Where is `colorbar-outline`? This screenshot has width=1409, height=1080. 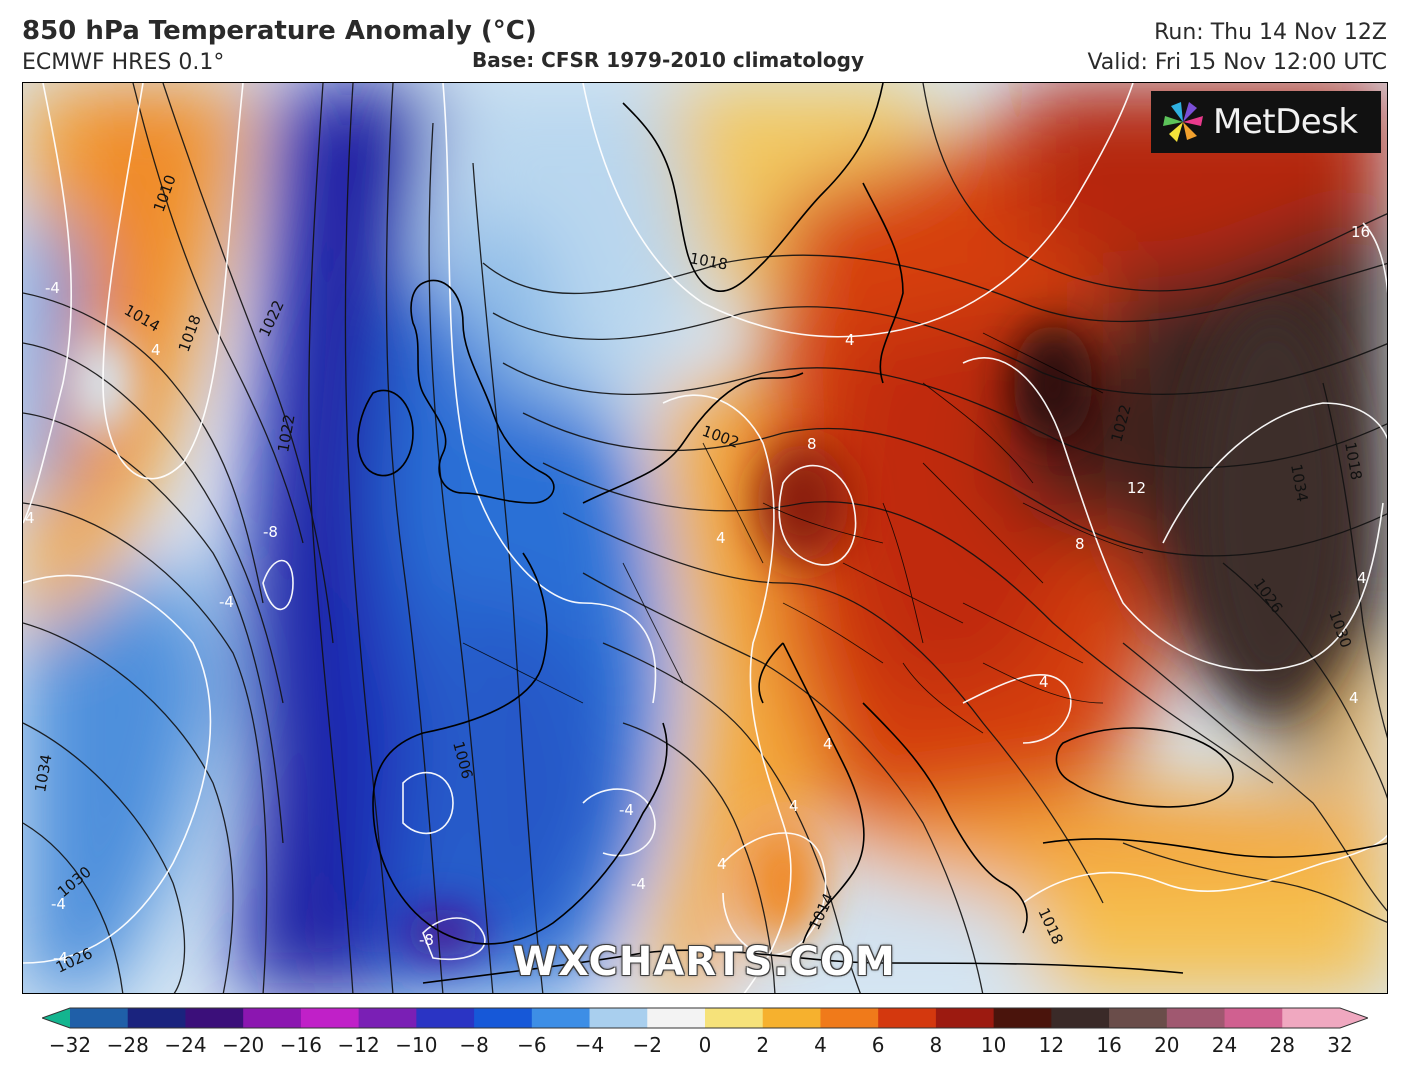 colorbar-outline is located at coordinates (705, 1018).